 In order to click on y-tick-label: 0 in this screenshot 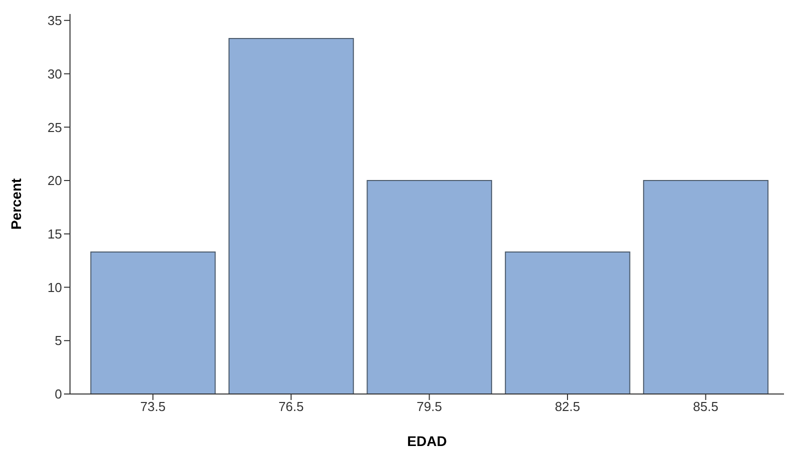, I will do `click(58, 394)`.